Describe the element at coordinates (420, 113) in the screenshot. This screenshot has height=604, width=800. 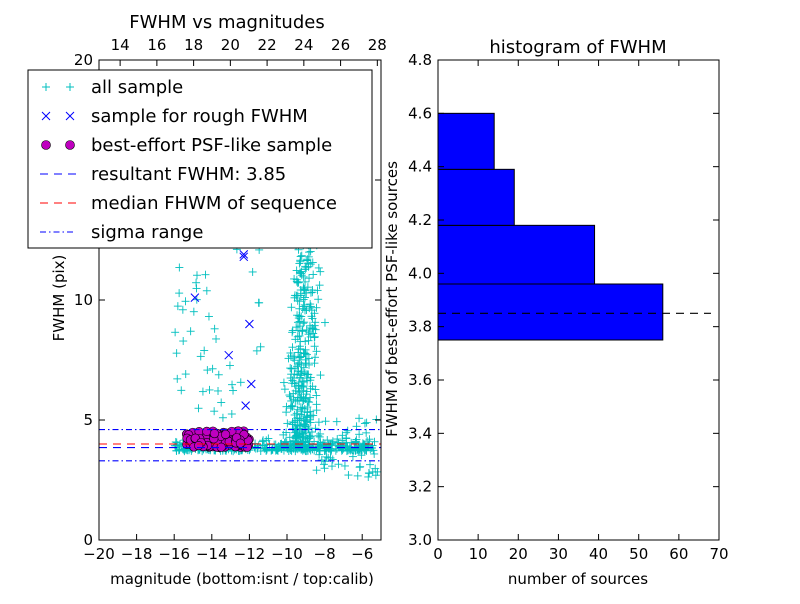
I see `histogram-ytick-label: 4.6` at that location.